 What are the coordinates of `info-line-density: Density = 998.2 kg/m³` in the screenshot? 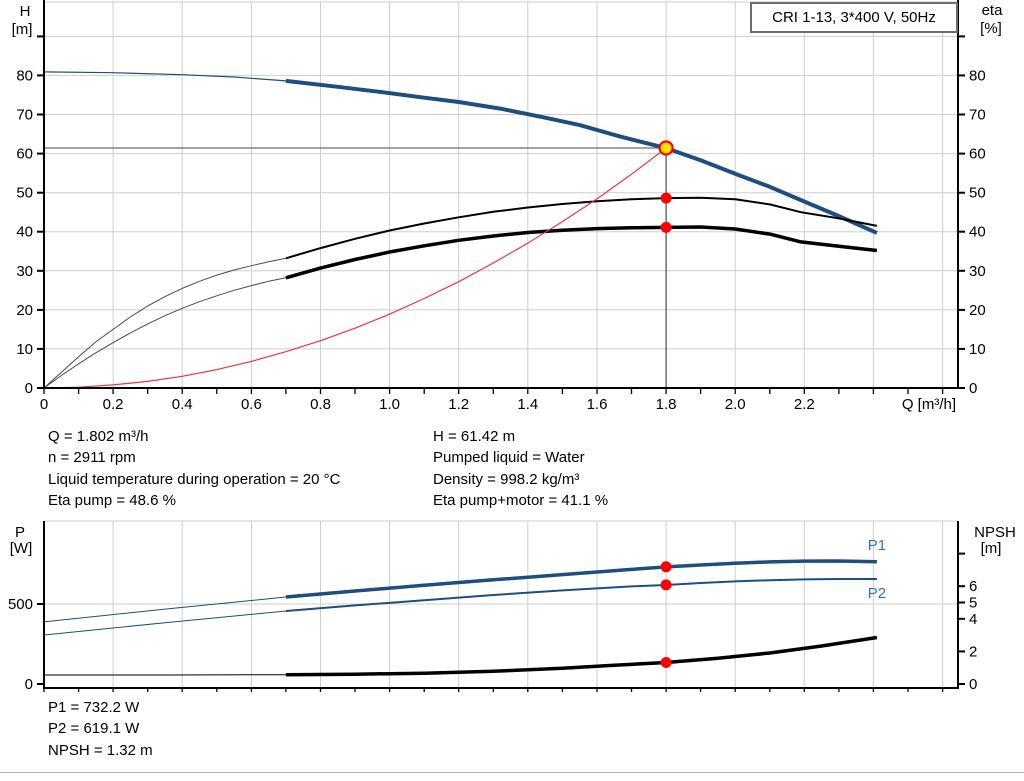 It's located at (506, 479).